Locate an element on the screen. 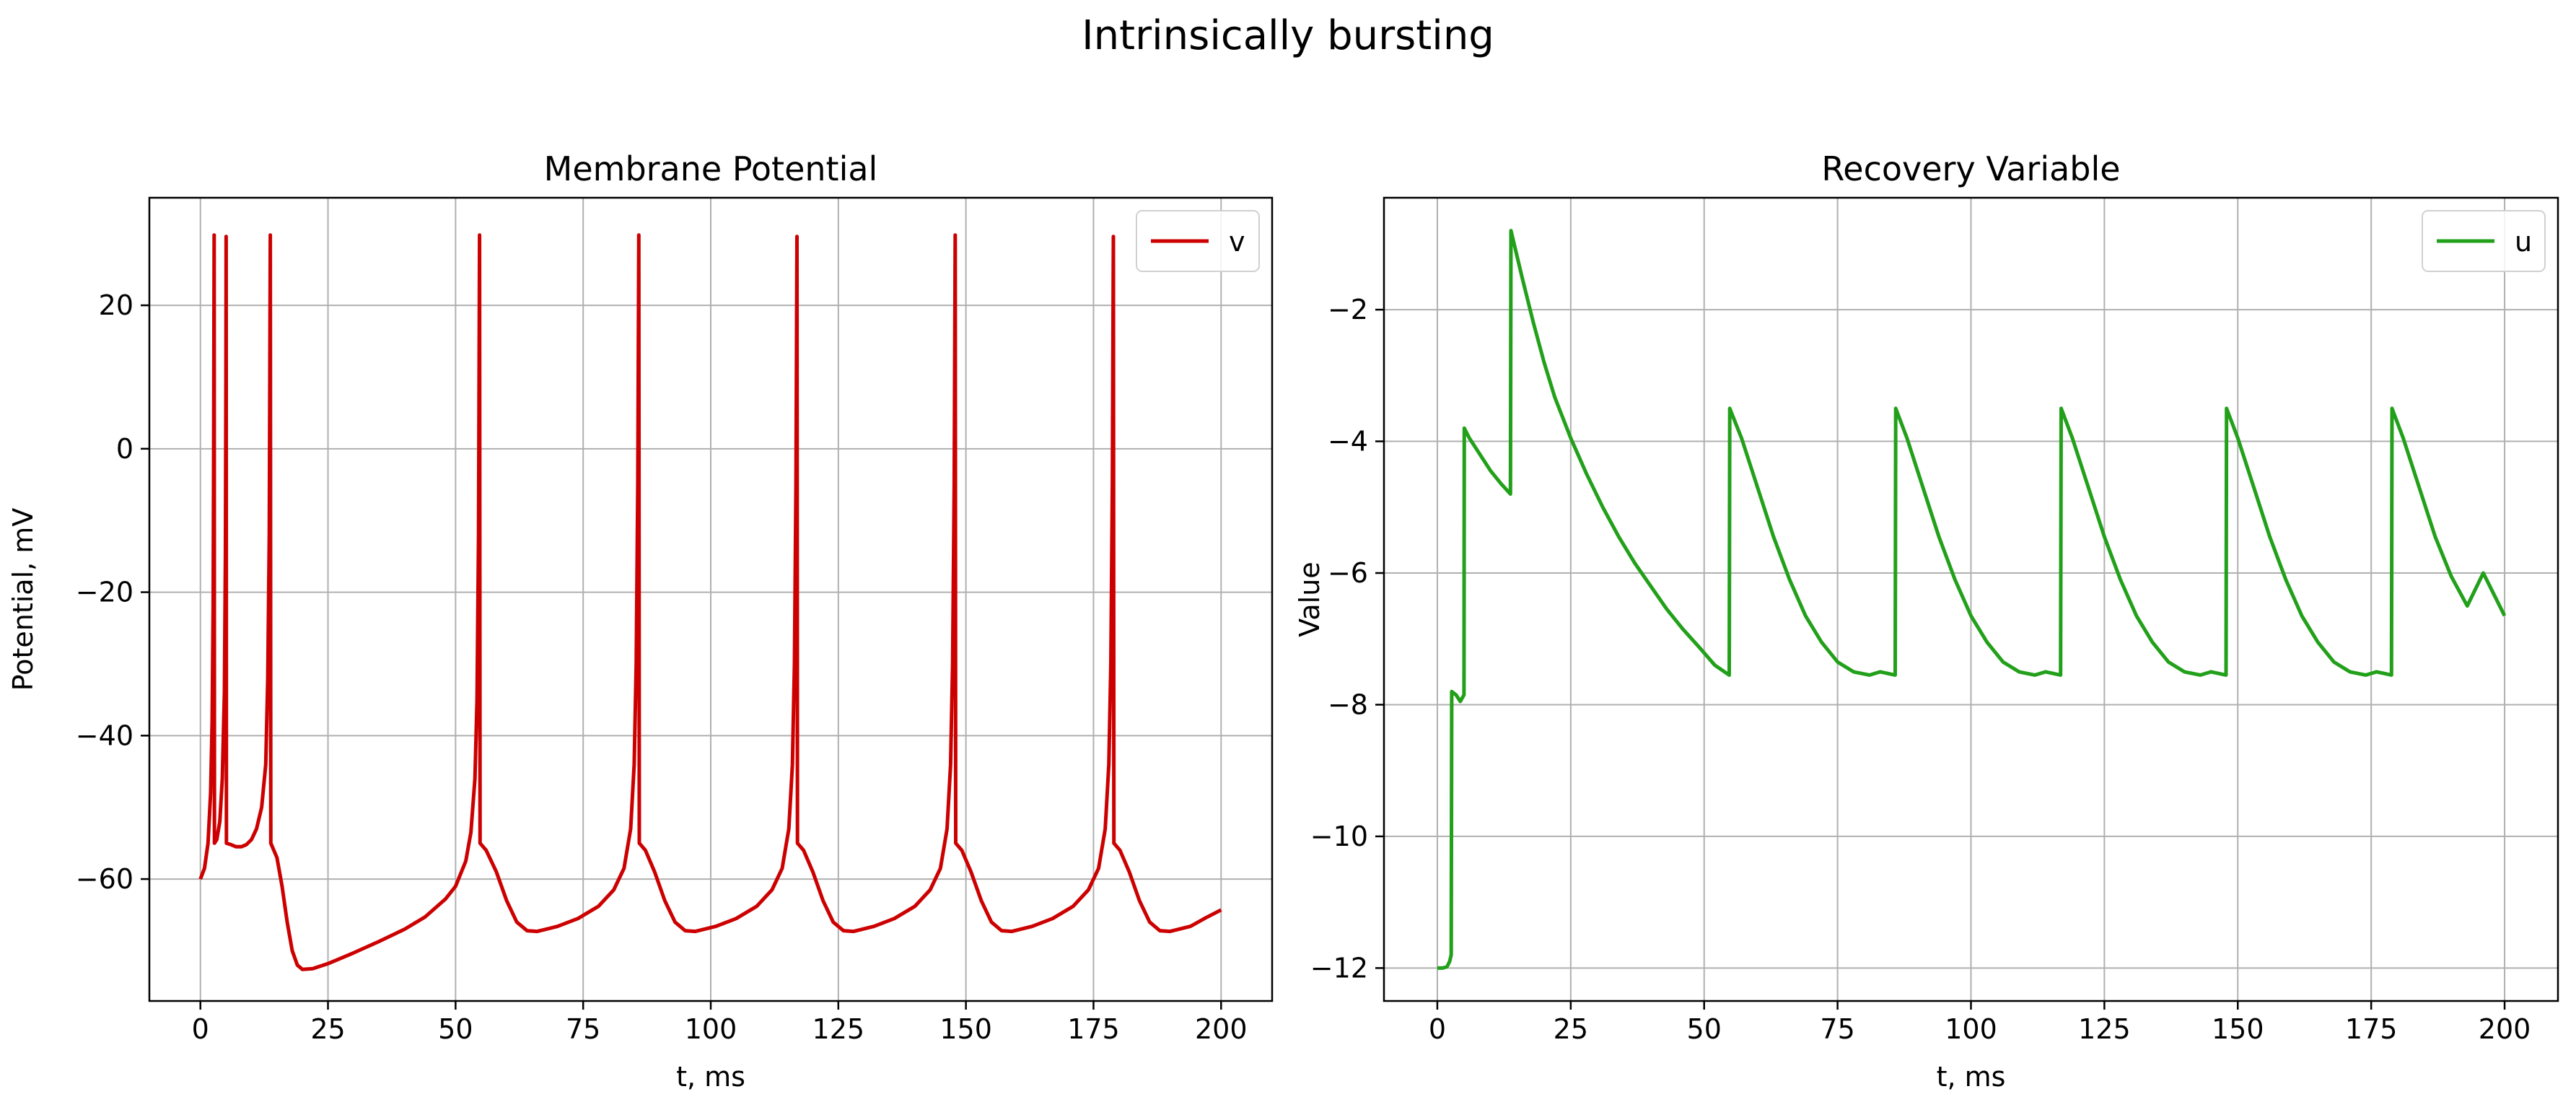 This screenshot has width=2576, height=1115. recovery-y-tick-label: −10 is located at coordinates (1339, 836).